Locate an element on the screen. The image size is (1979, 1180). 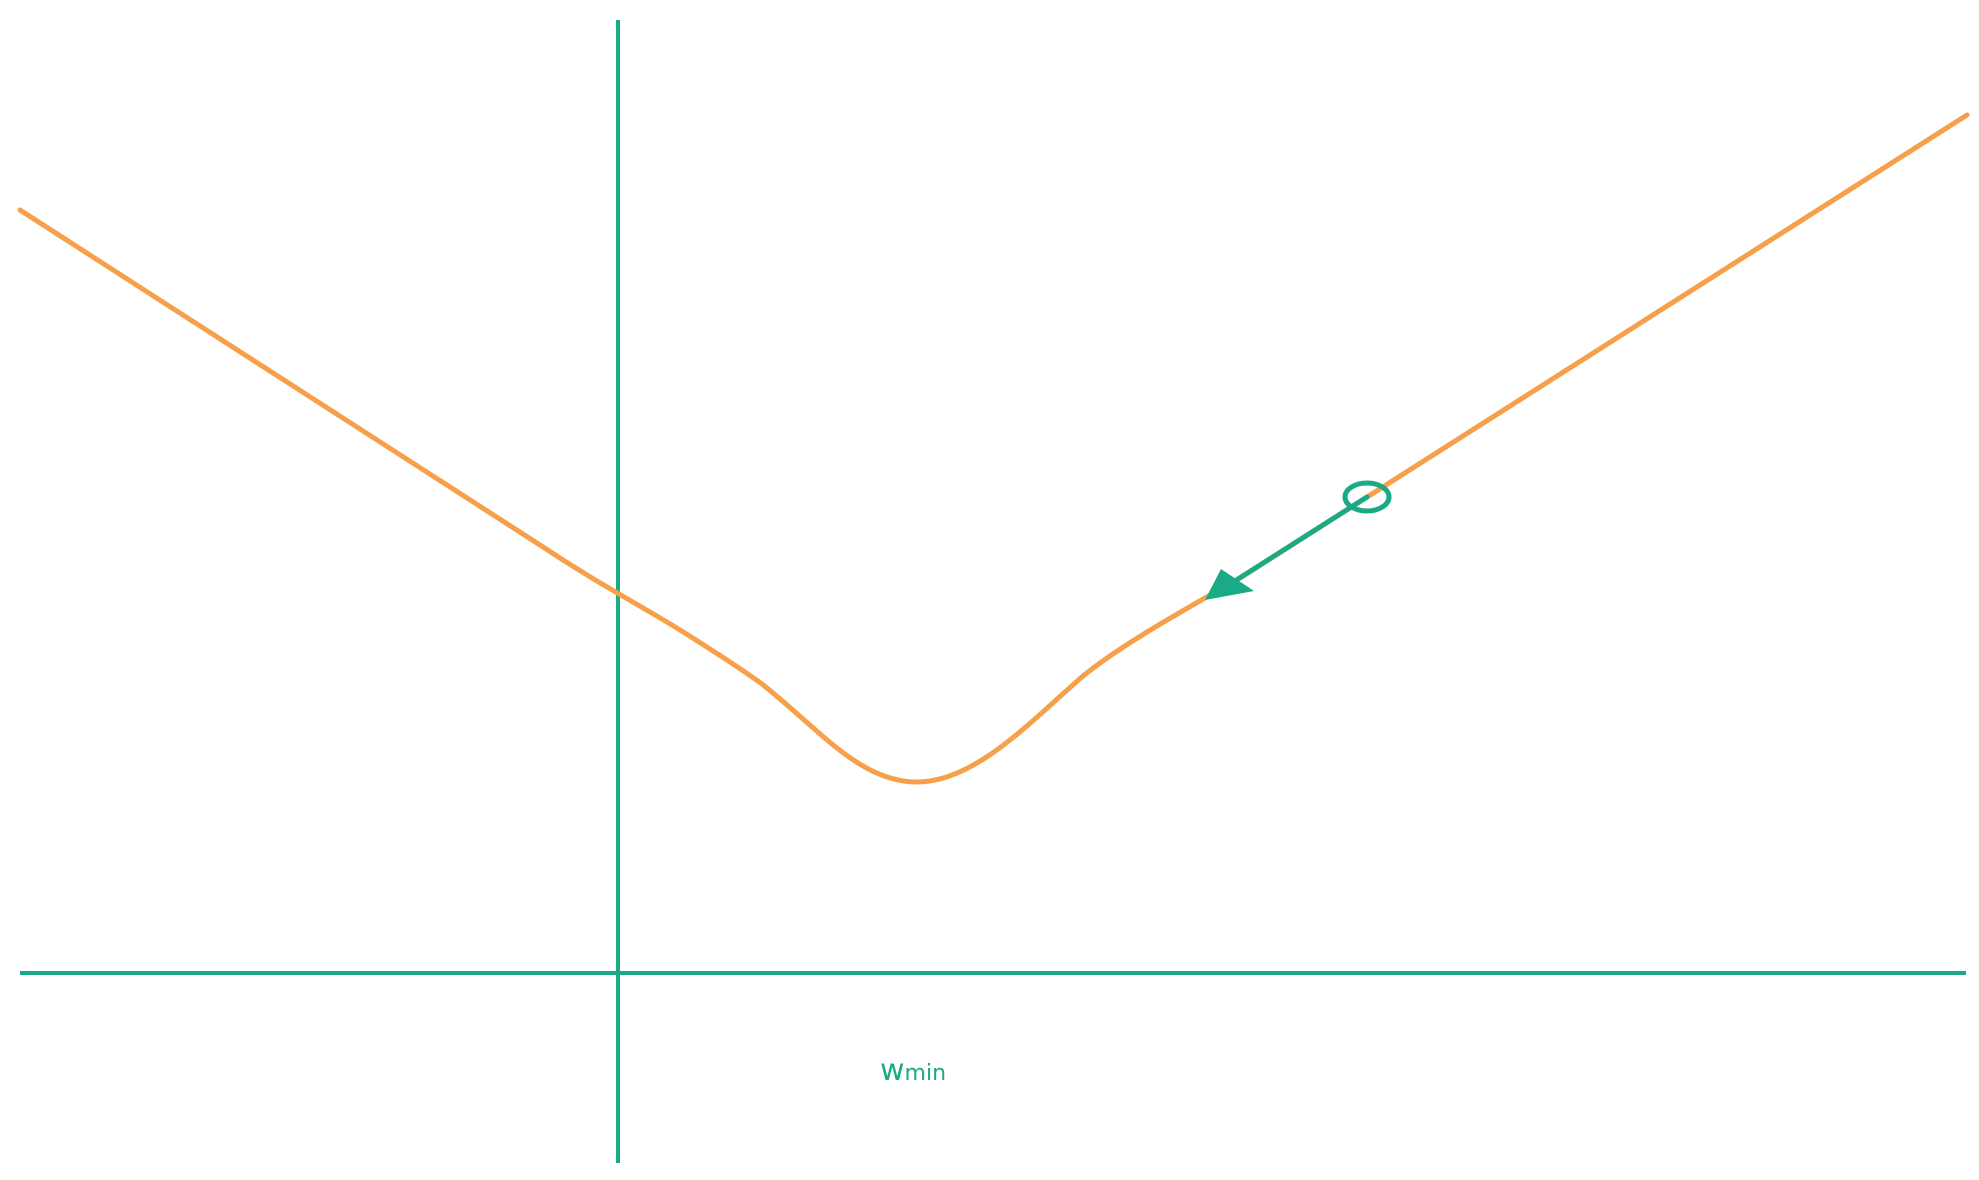
current-weight-marker is located at coordinates (1367, 497).